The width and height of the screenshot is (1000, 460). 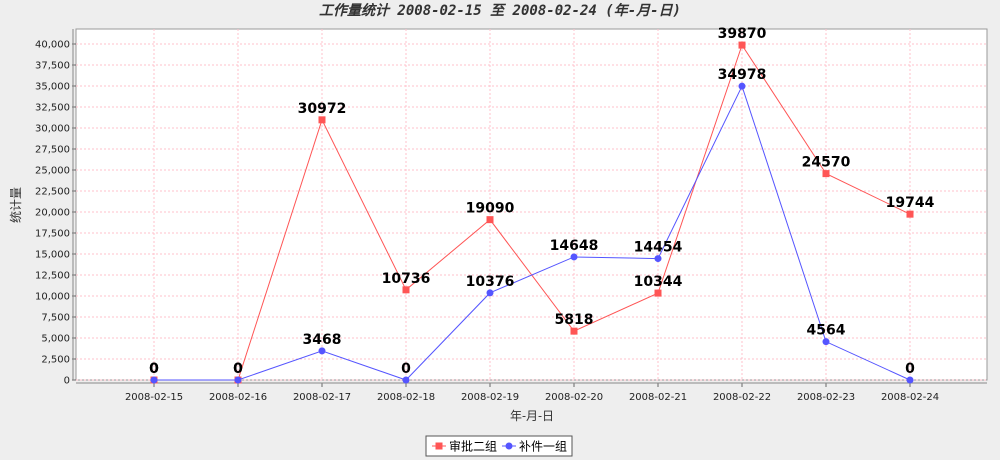 What do you see at coordinates (52, 192) in the screenshot?
I see `y-tick-label: 22,500` at bounding box center [52, 192].